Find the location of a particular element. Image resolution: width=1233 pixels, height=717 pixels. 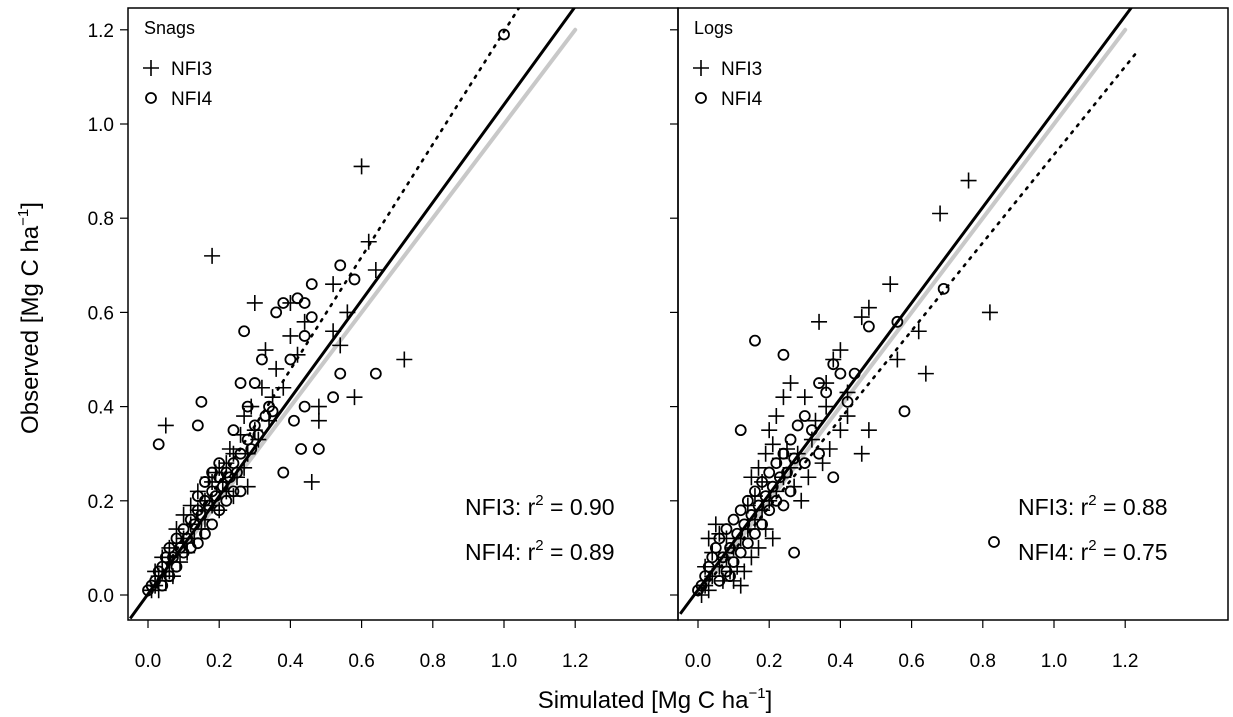

y-tick-label: 1.2 is located at coordinates (101, 31).